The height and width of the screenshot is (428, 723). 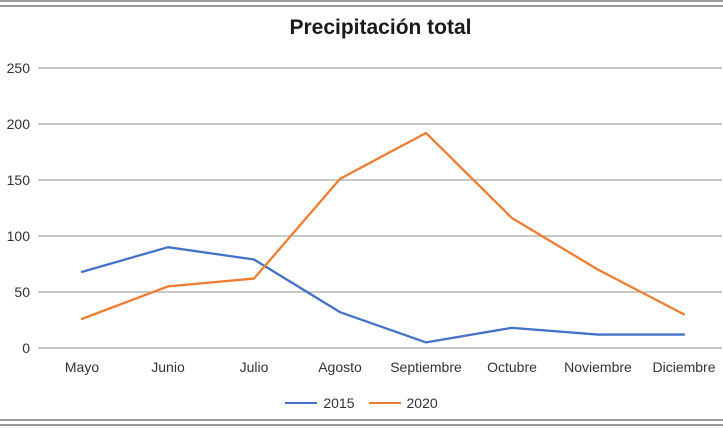 What do you see at coordinates (19, 236) in the screenshot?
I see `y-axis-tick-label: 100` at bounding box center [19, 236].